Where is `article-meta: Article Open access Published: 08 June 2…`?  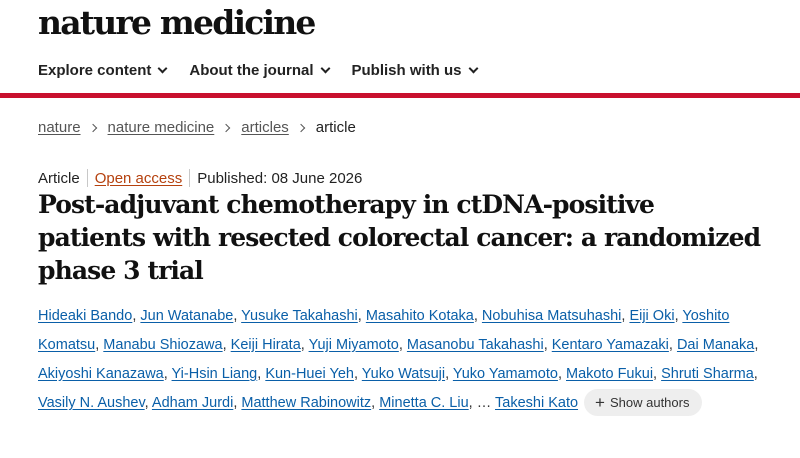
article-meta: Article Open access Published: 08 June 2… is located at coordinates (200, 178).